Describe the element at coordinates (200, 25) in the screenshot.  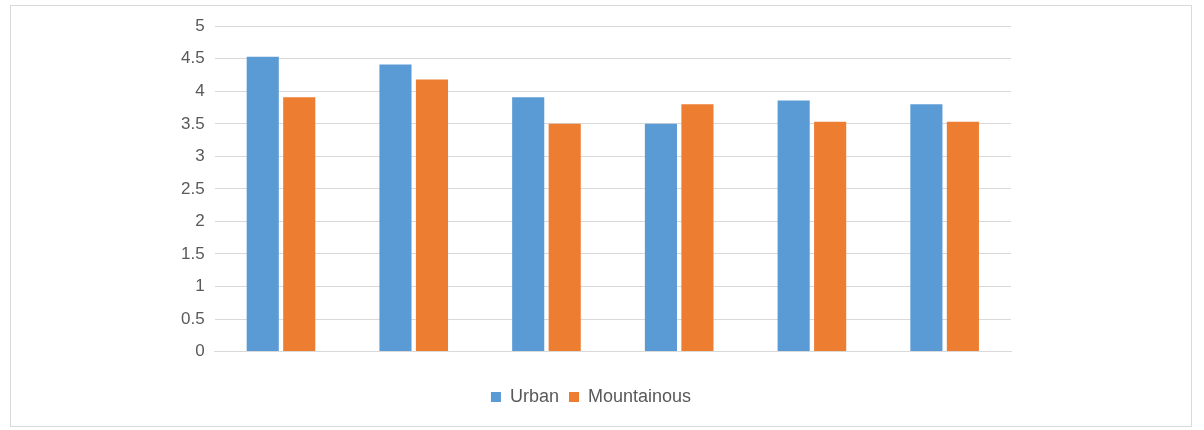
I see `y-tick-label: 5` at that location.